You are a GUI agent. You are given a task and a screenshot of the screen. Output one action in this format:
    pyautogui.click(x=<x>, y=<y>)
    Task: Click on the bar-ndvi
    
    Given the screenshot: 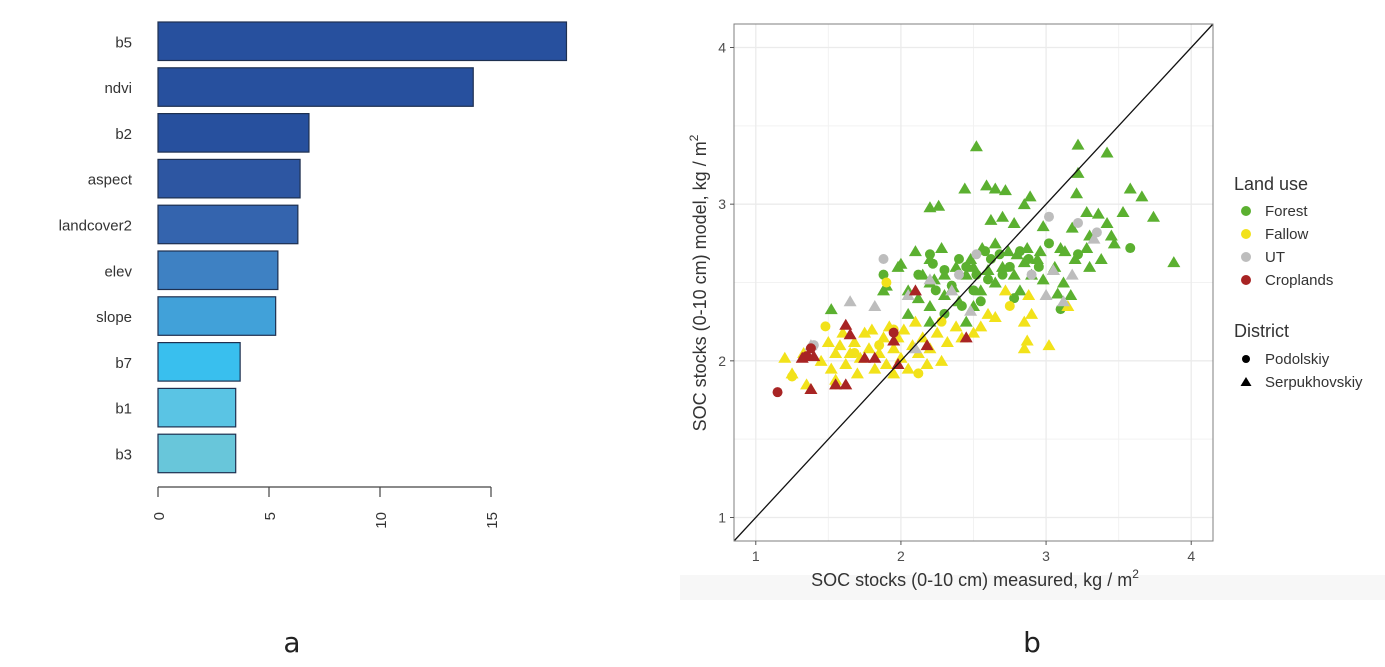 What is the action you would take?
    pyautogui.click(x=315, y=87)
    